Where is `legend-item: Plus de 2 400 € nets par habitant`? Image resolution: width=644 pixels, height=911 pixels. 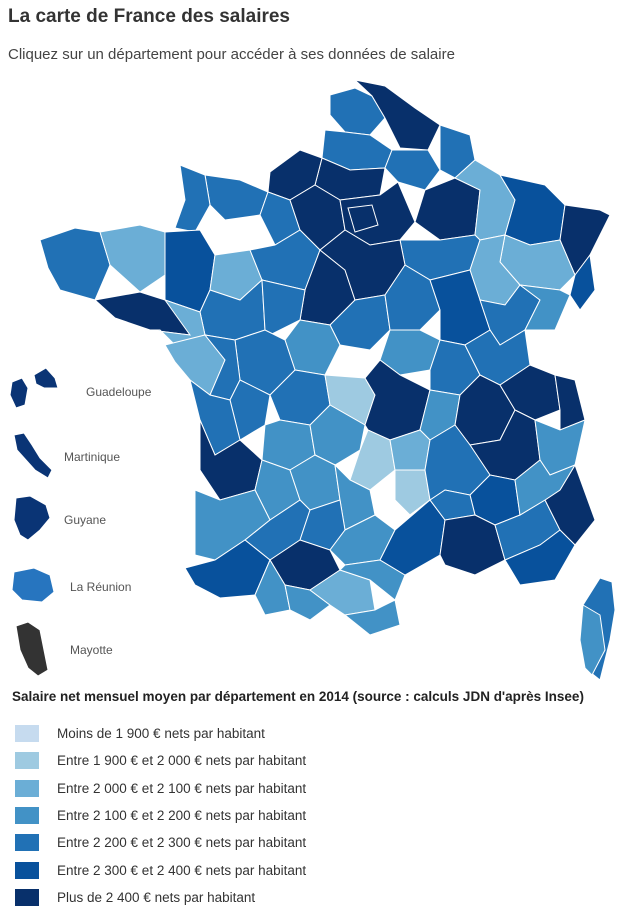
legend-item: Plus de 2 400 € nets par habitant is located at coordinates (160, 897).